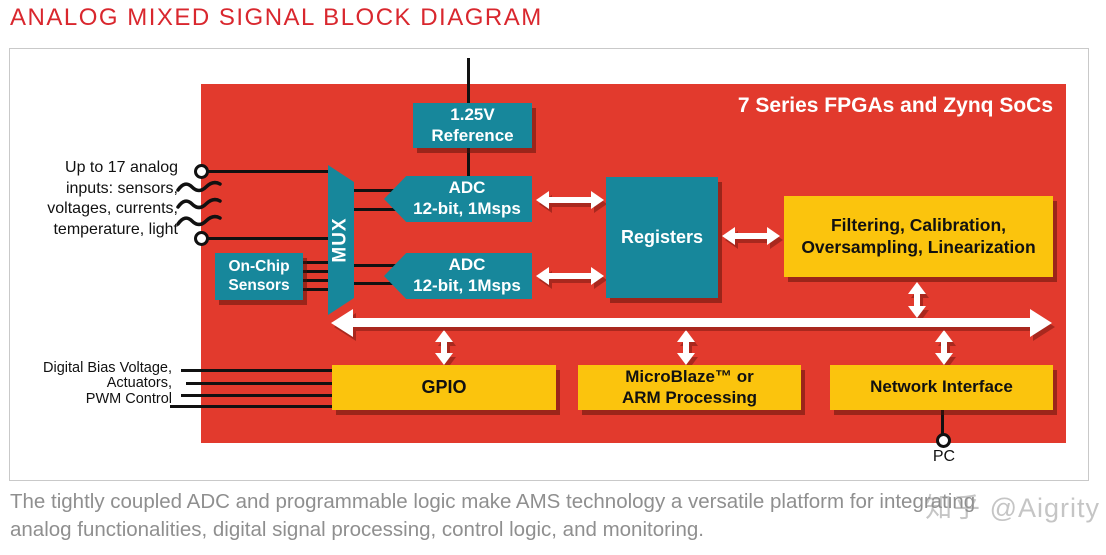  Describe the element at coordinates (121, 167) in the screenshot. I see `annotation-line: Up to 17 analog` at that location.